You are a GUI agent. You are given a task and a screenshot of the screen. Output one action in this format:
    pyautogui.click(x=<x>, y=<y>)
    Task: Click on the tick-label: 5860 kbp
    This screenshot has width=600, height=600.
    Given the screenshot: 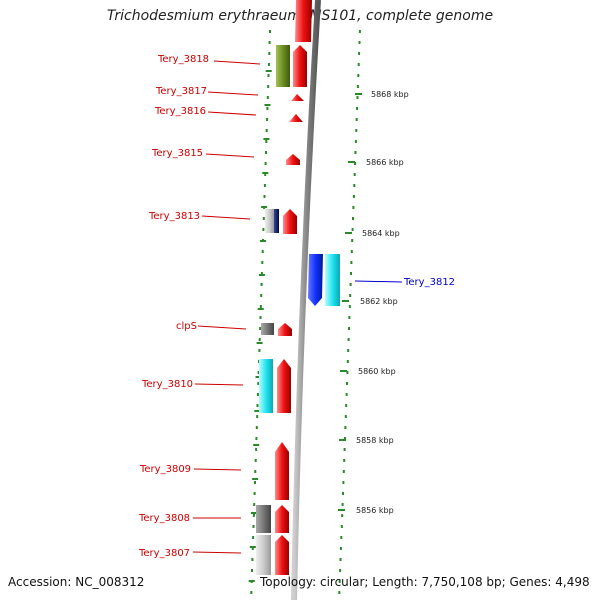 What is the action you would take?
    pyautogui.click(x=377, y=371)
    